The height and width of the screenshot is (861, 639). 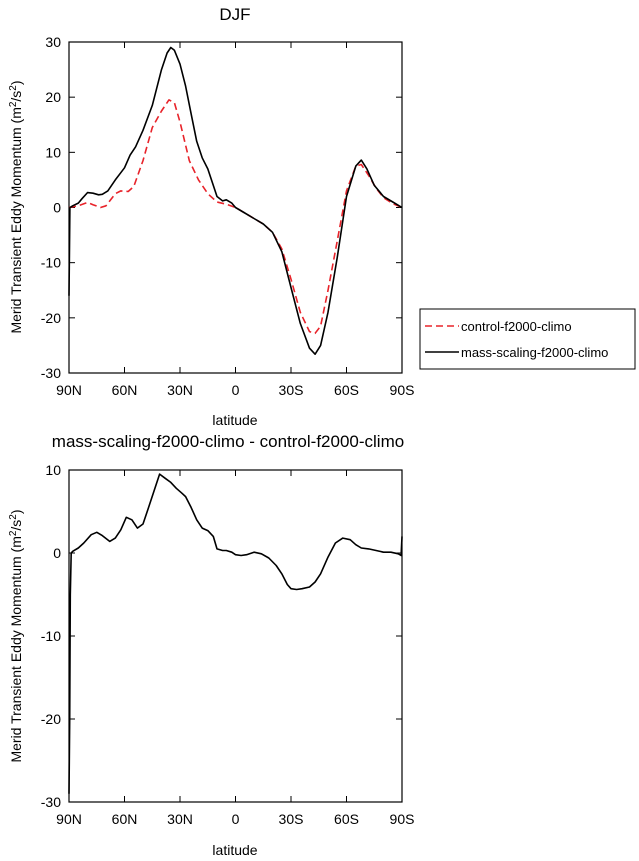 What do you see at coordinates (16, 511) in the screenshot?
I see `bottom-panel-y-axis-label-end: )` at bounding box center [16, 511].